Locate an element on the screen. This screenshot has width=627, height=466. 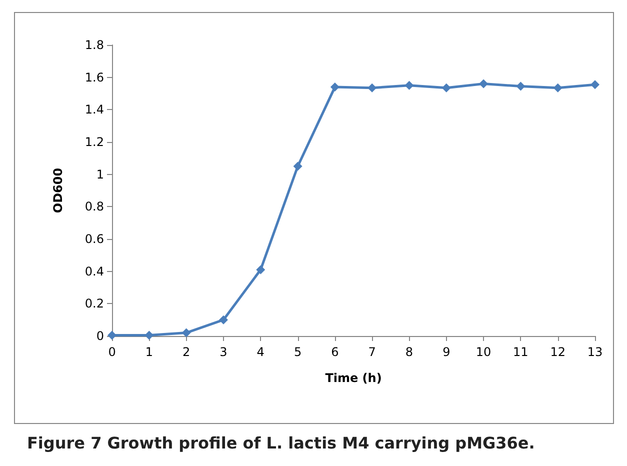
y-axis-title: OD600 is located at coordinates (58, 191).